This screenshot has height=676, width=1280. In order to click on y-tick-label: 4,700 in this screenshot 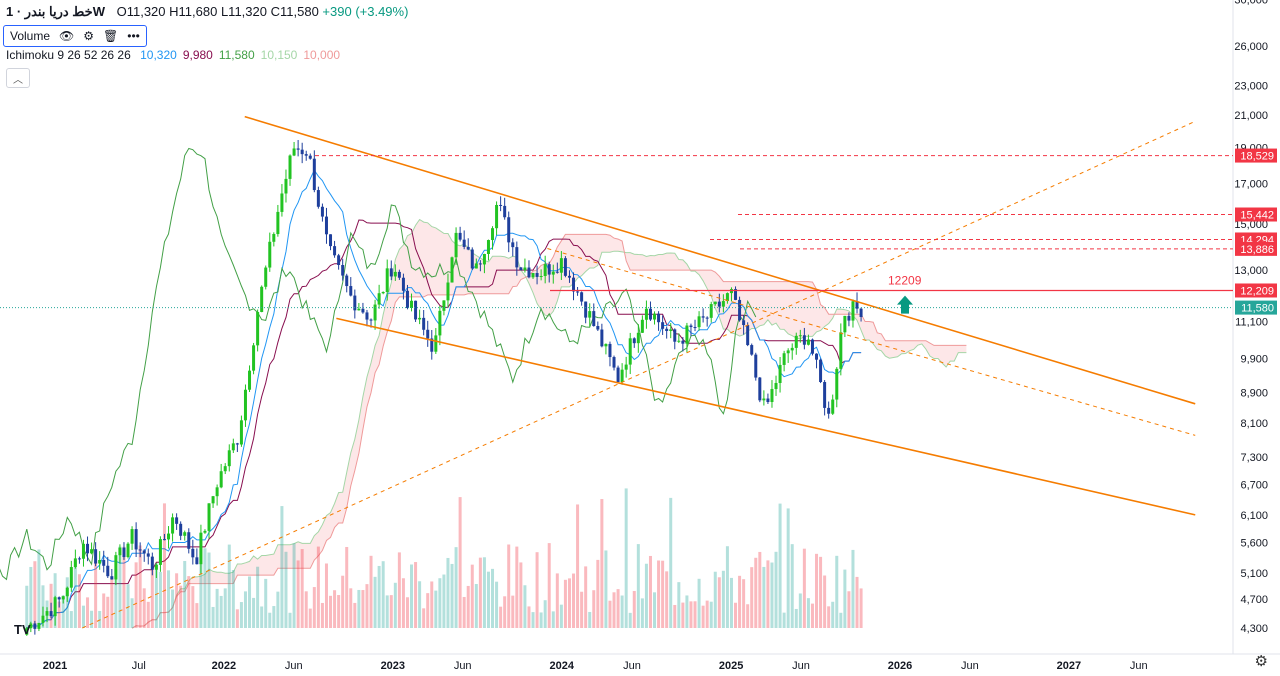, I will do `click(1254, 600)`.